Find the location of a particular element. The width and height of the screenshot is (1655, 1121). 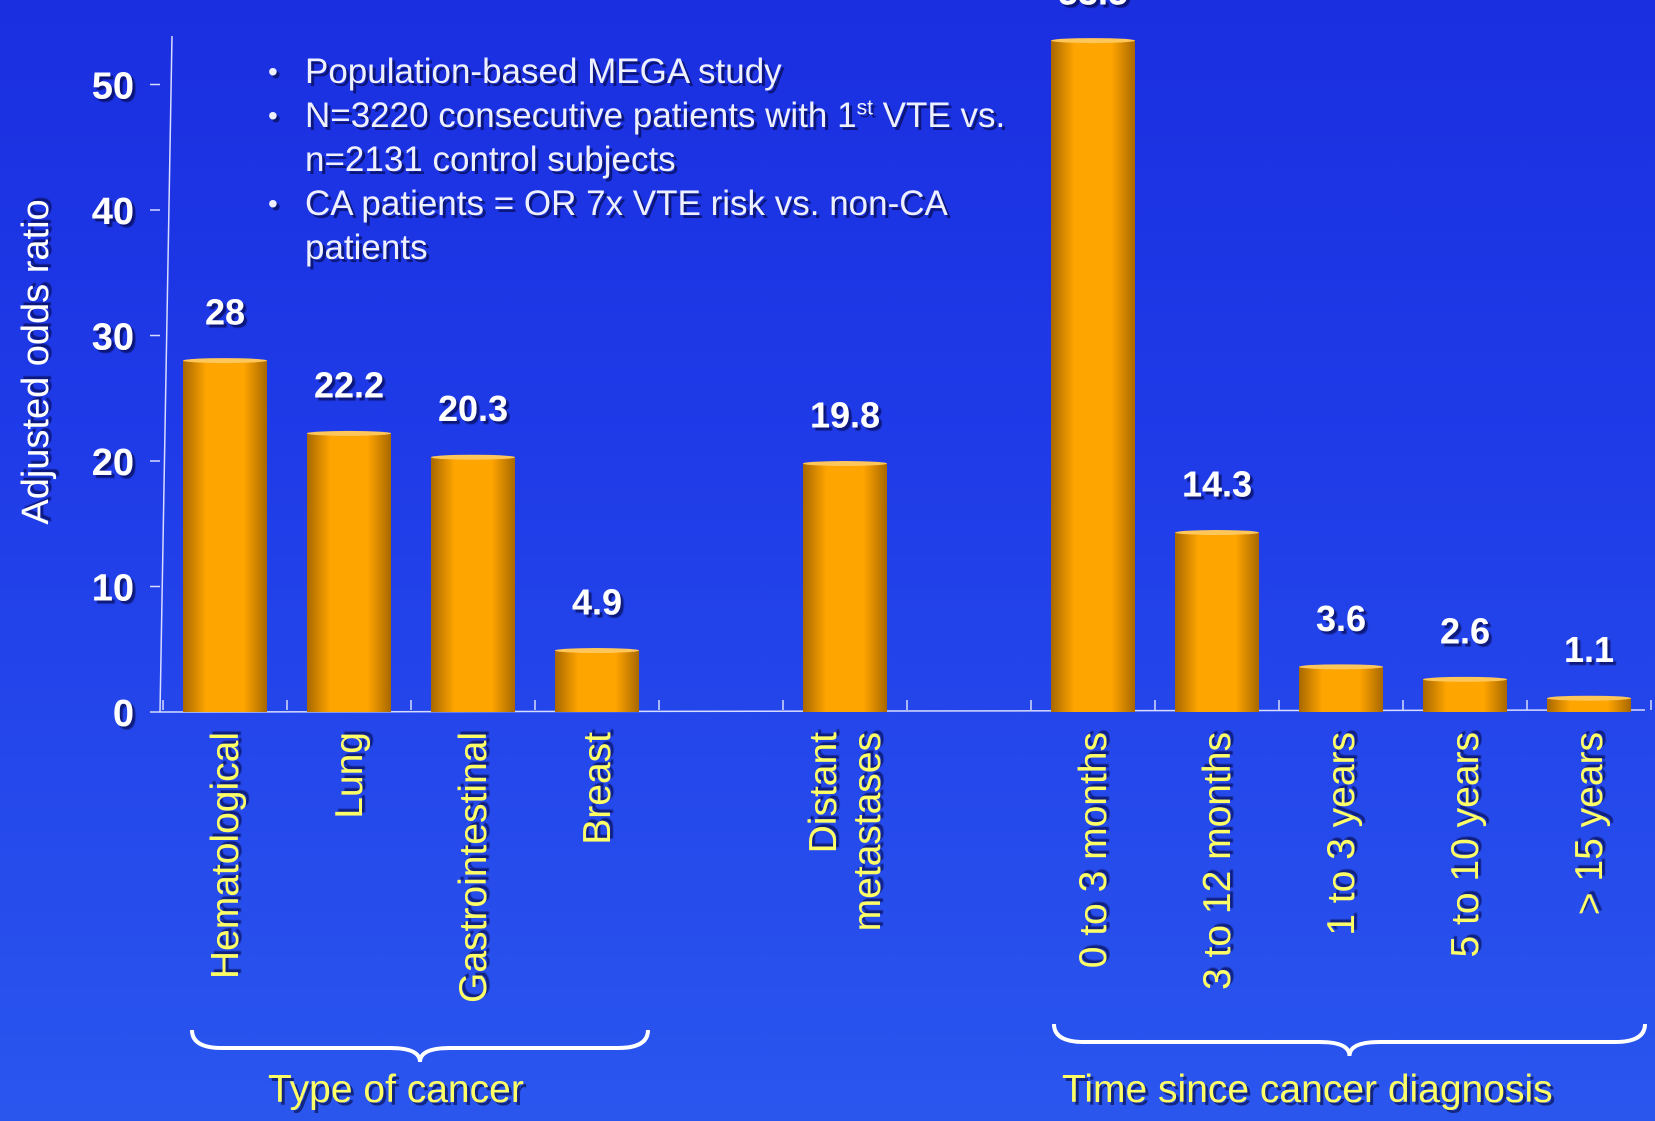

bullet-superscript: st is located at coordinates (864, 108).